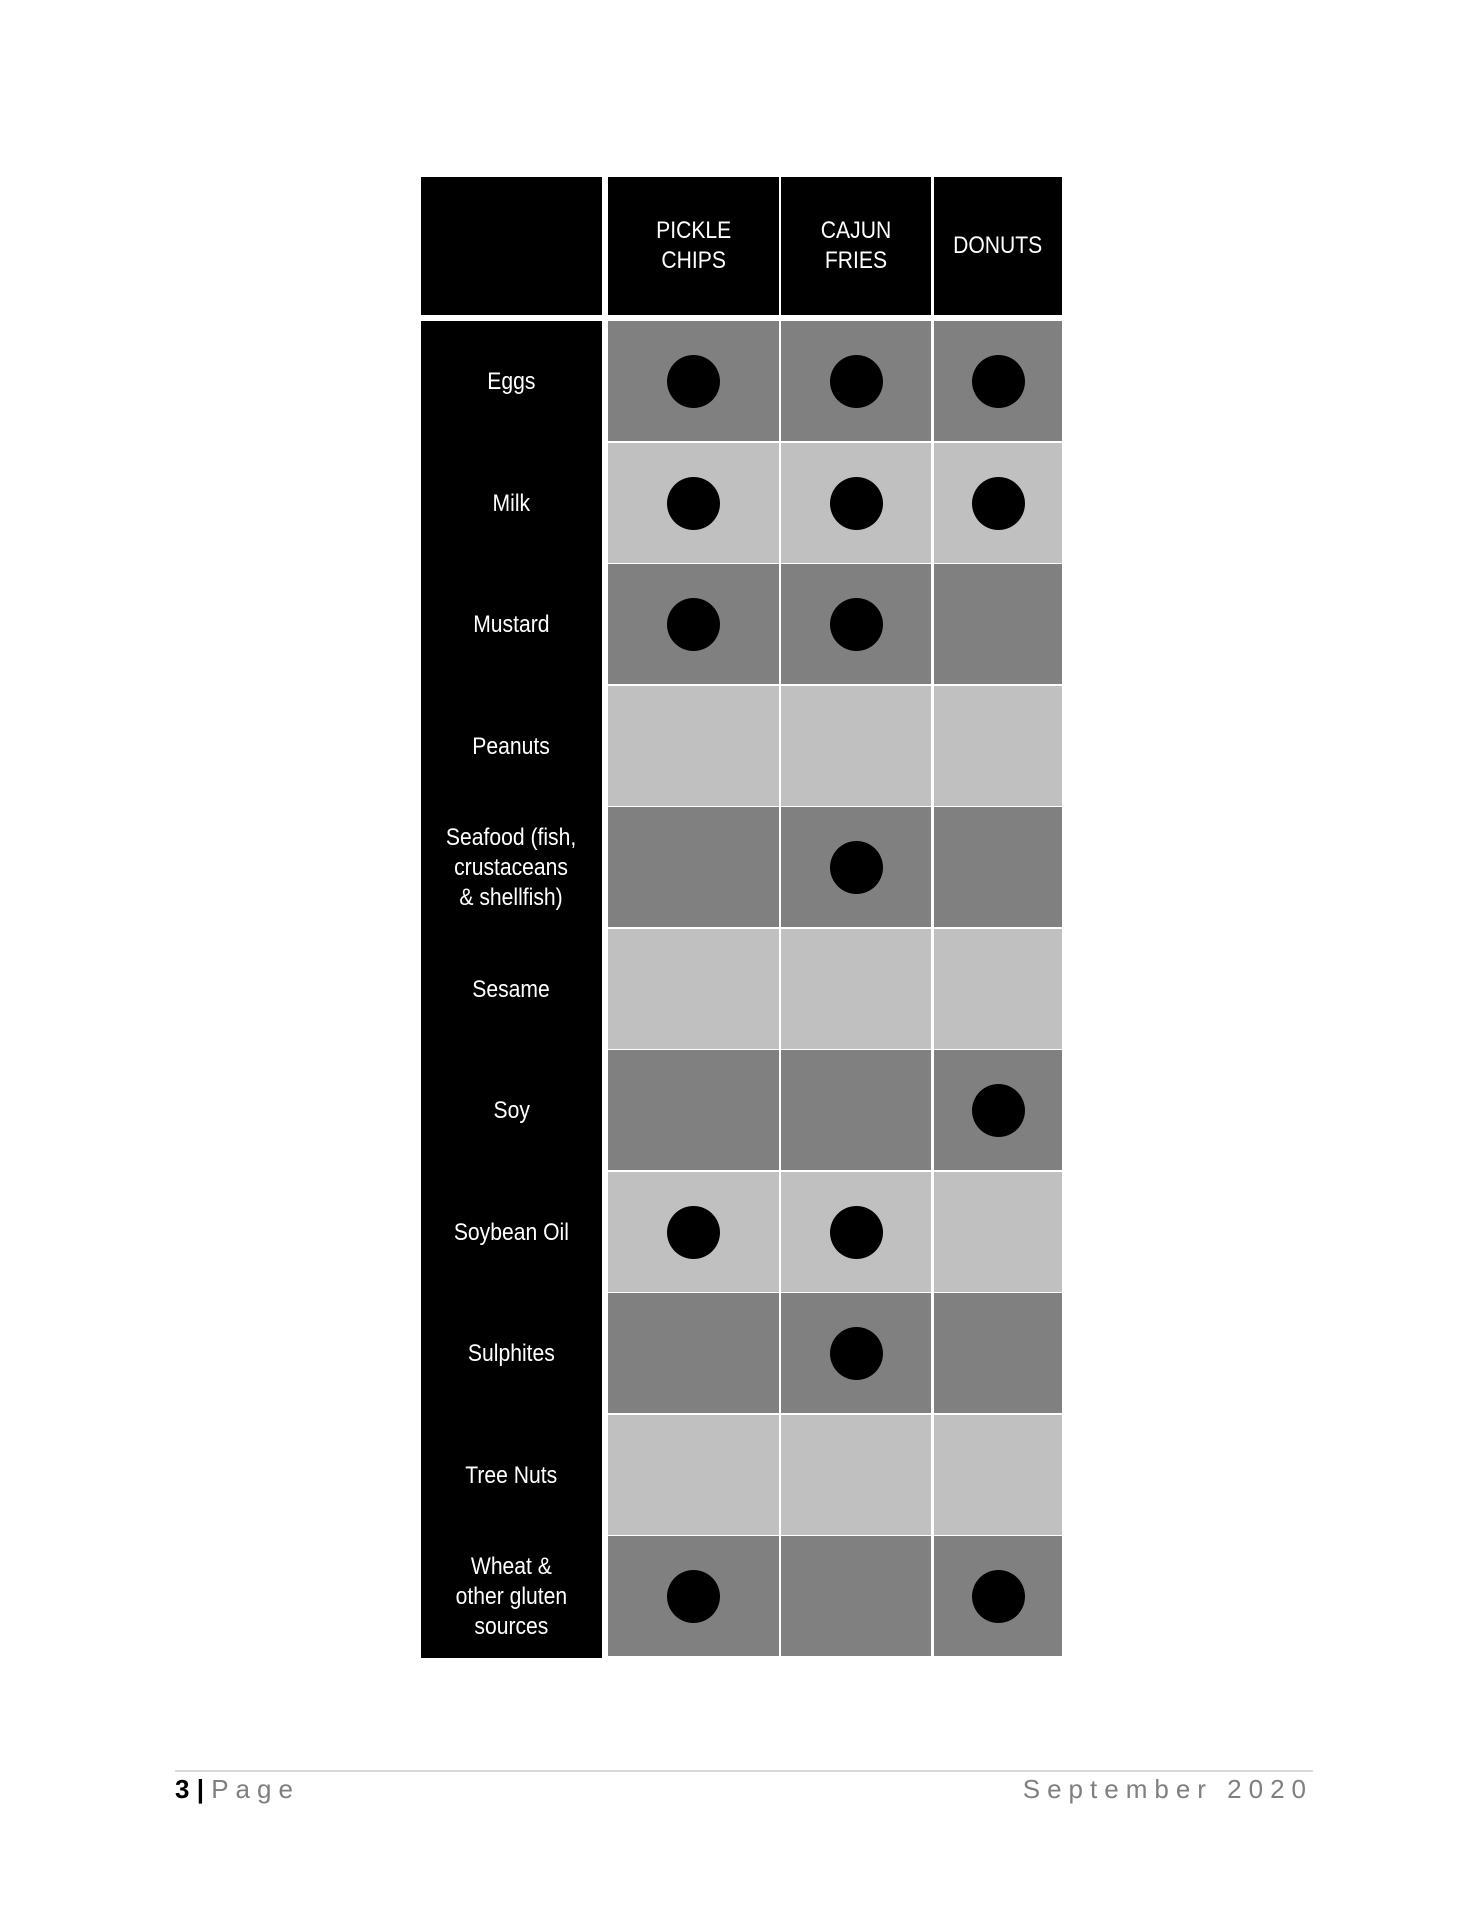  Describe the element at coordinates (693, 230) in the screenshot. I see `text-line: PICKLE` at that location.